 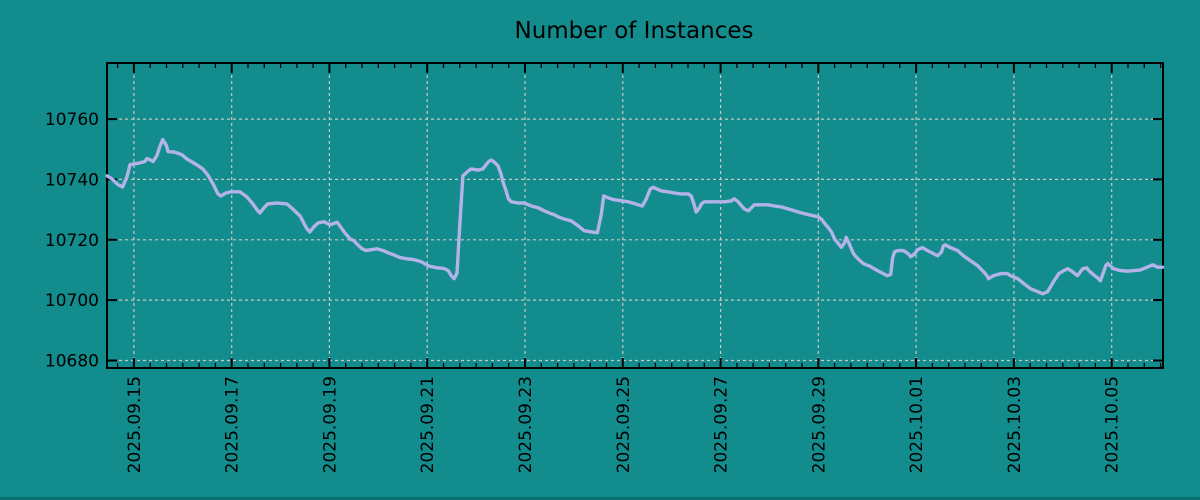 I want to click on figure-bottom-edge, so click(x=600, y=498).